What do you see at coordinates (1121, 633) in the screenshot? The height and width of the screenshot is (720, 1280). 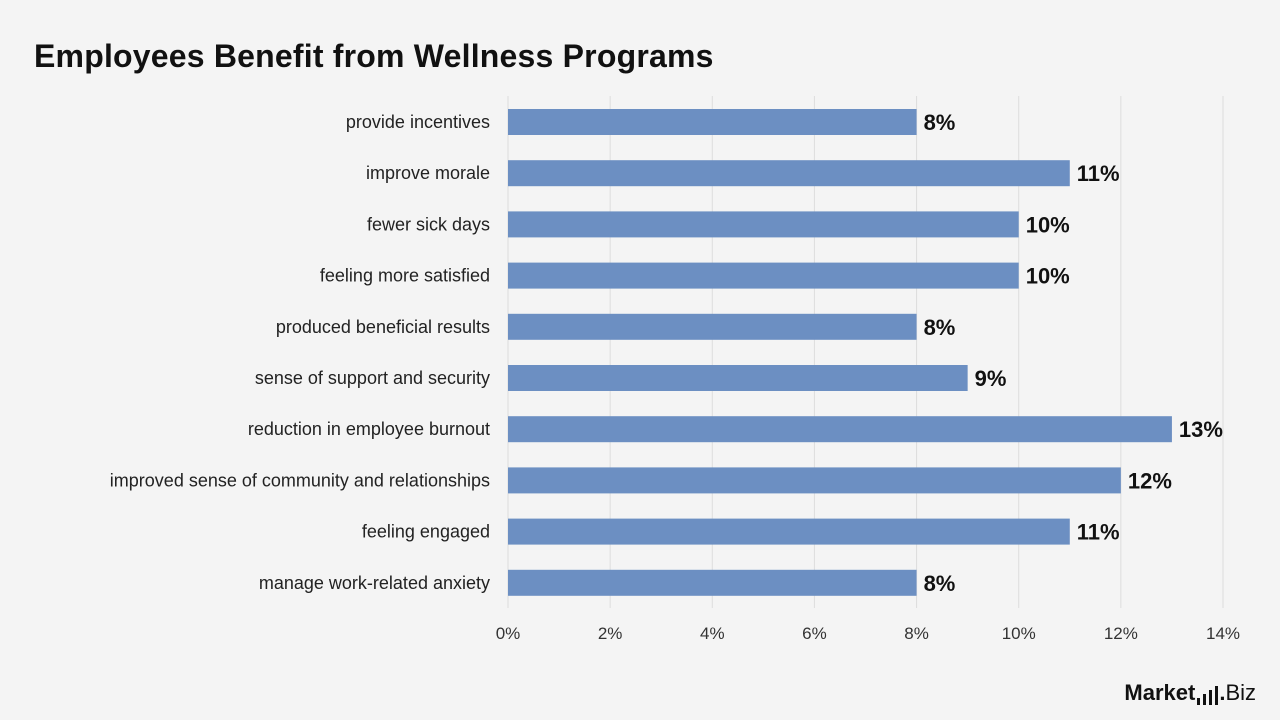 I see `x-tick-label: 12%` at bounding box center [1121, 633].